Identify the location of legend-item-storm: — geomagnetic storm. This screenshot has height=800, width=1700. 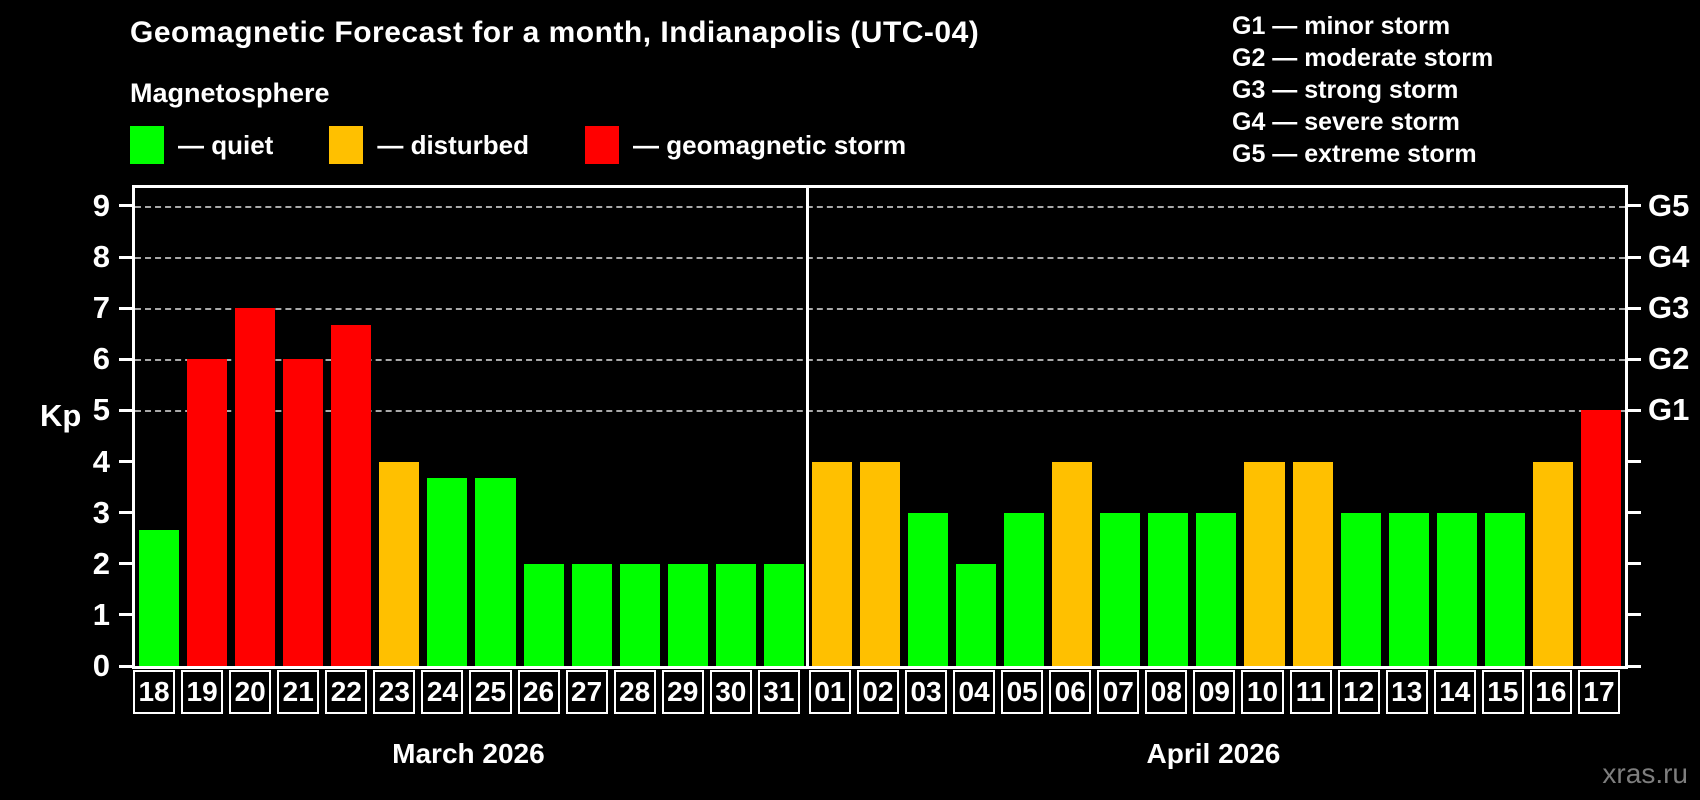
(745, 145).